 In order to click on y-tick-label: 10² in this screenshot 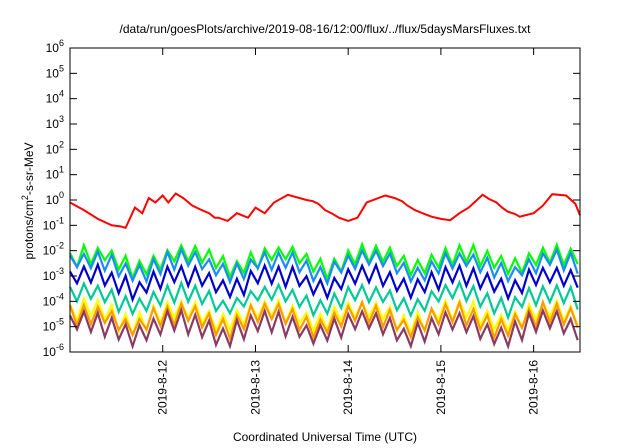, I will do `click(55, 147)`.